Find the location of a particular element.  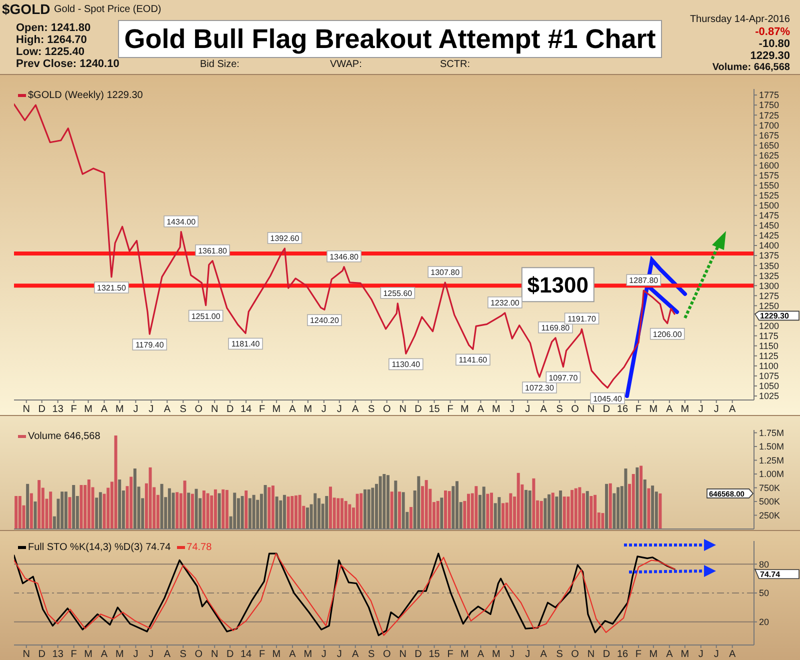

annotation: 1179.40 is located at coordinates (149, 345).